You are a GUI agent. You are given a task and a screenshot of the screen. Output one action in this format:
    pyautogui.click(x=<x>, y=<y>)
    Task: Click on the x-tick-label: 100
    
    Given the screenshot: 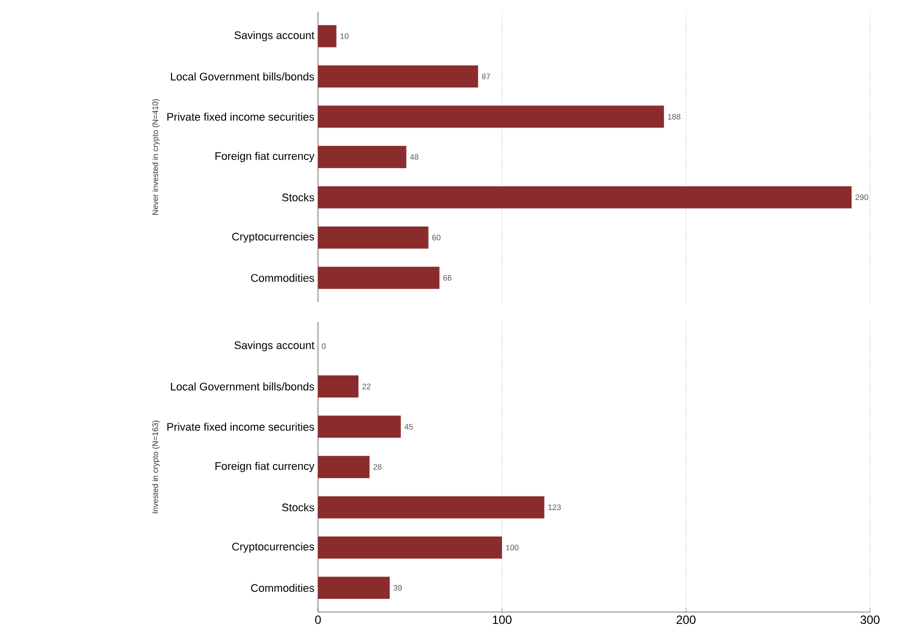 What is the action you would take?
    pyautogui.click(x=502, y=620)
    